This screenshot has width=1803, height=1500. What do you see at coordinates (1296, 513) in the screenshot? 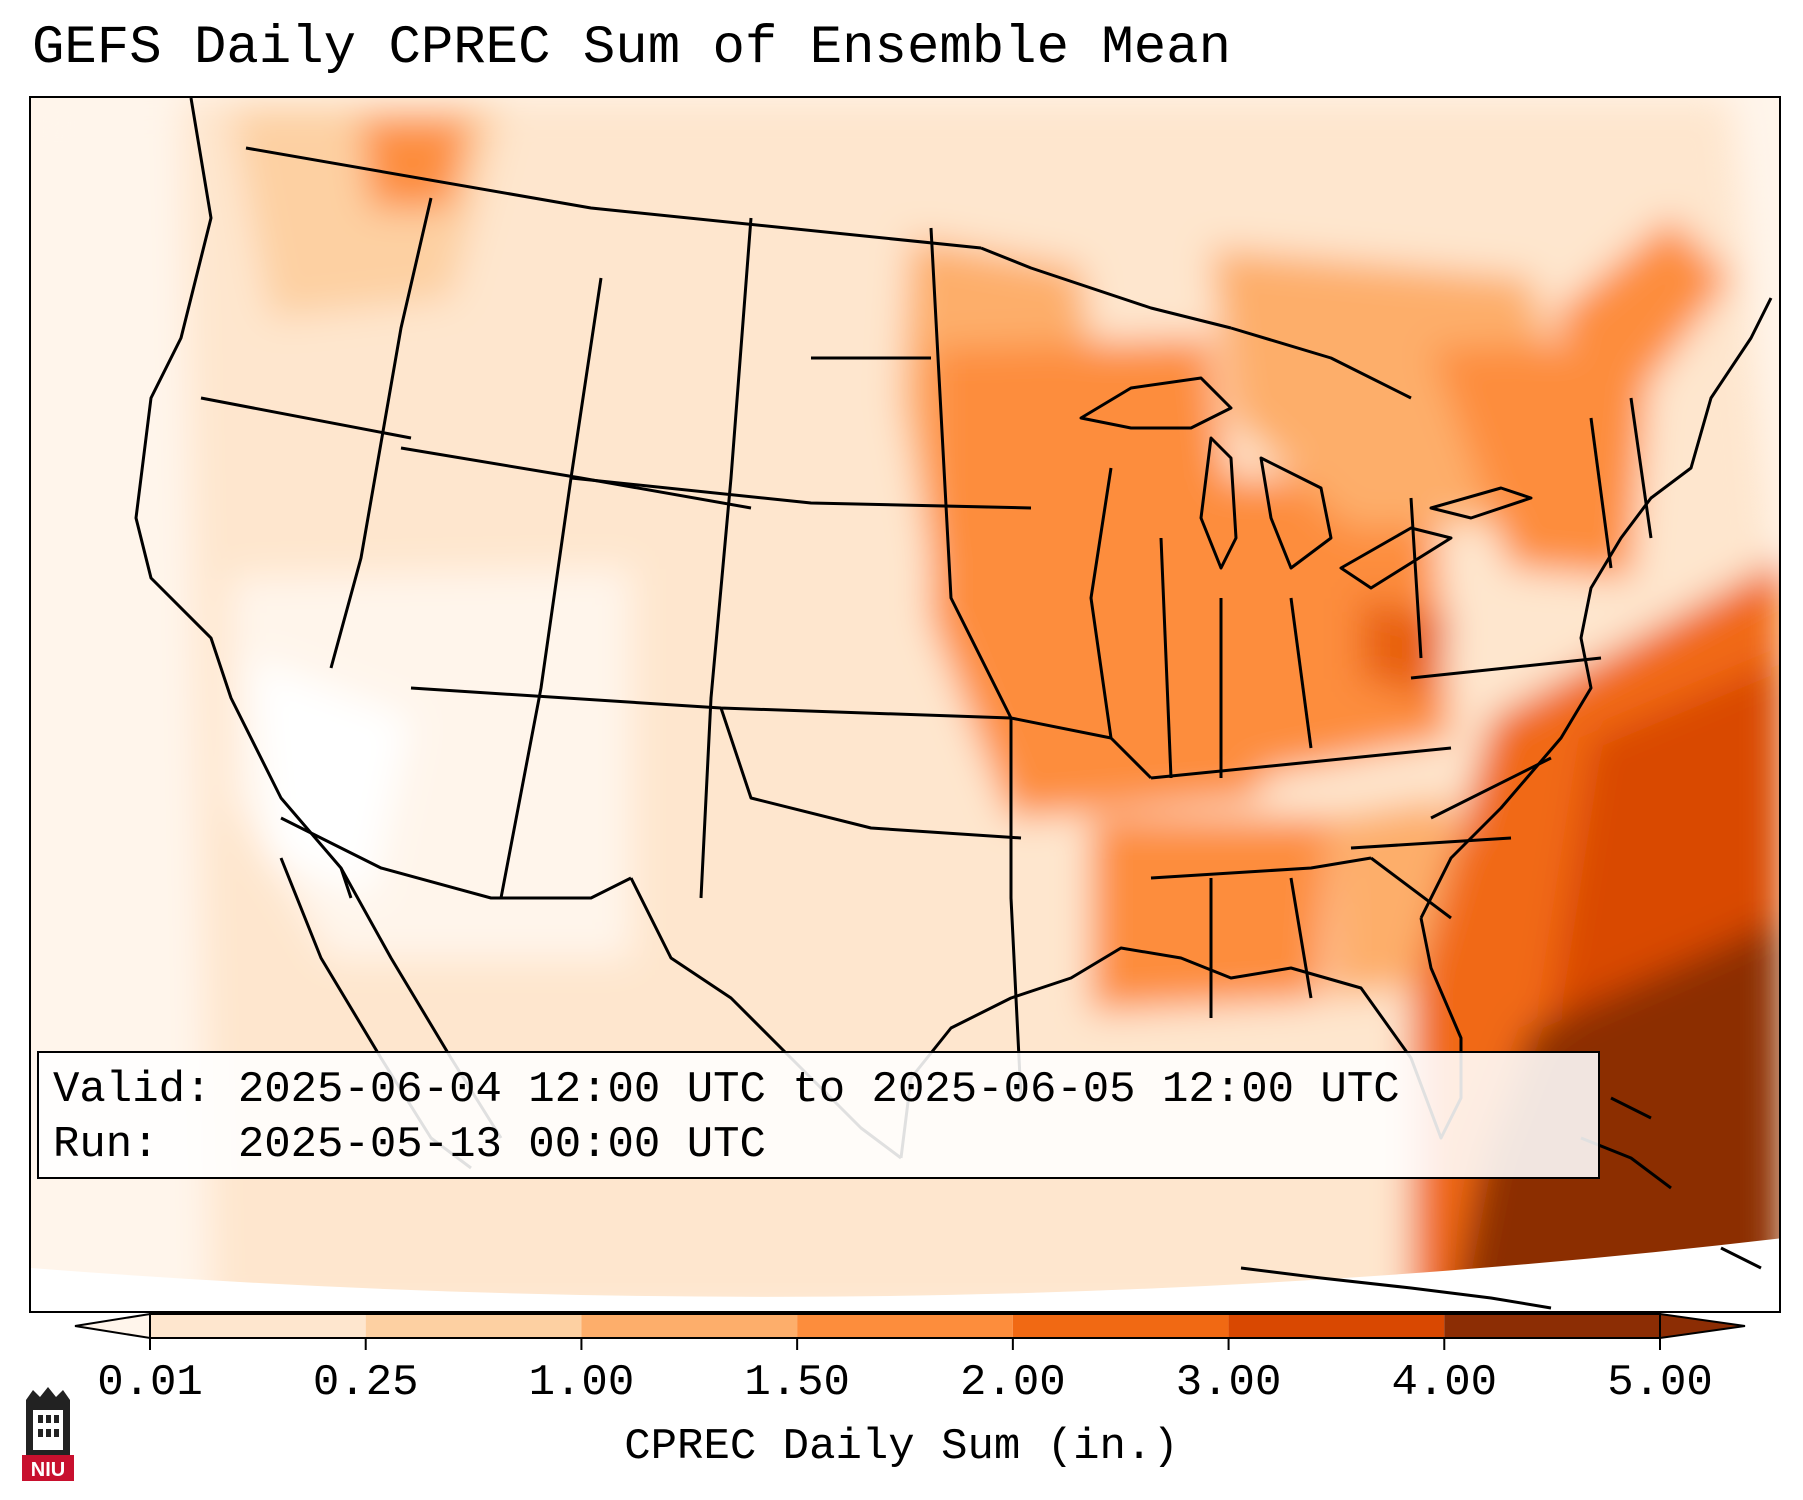
I see `lake-huron` at bounding box center [1296, 513].